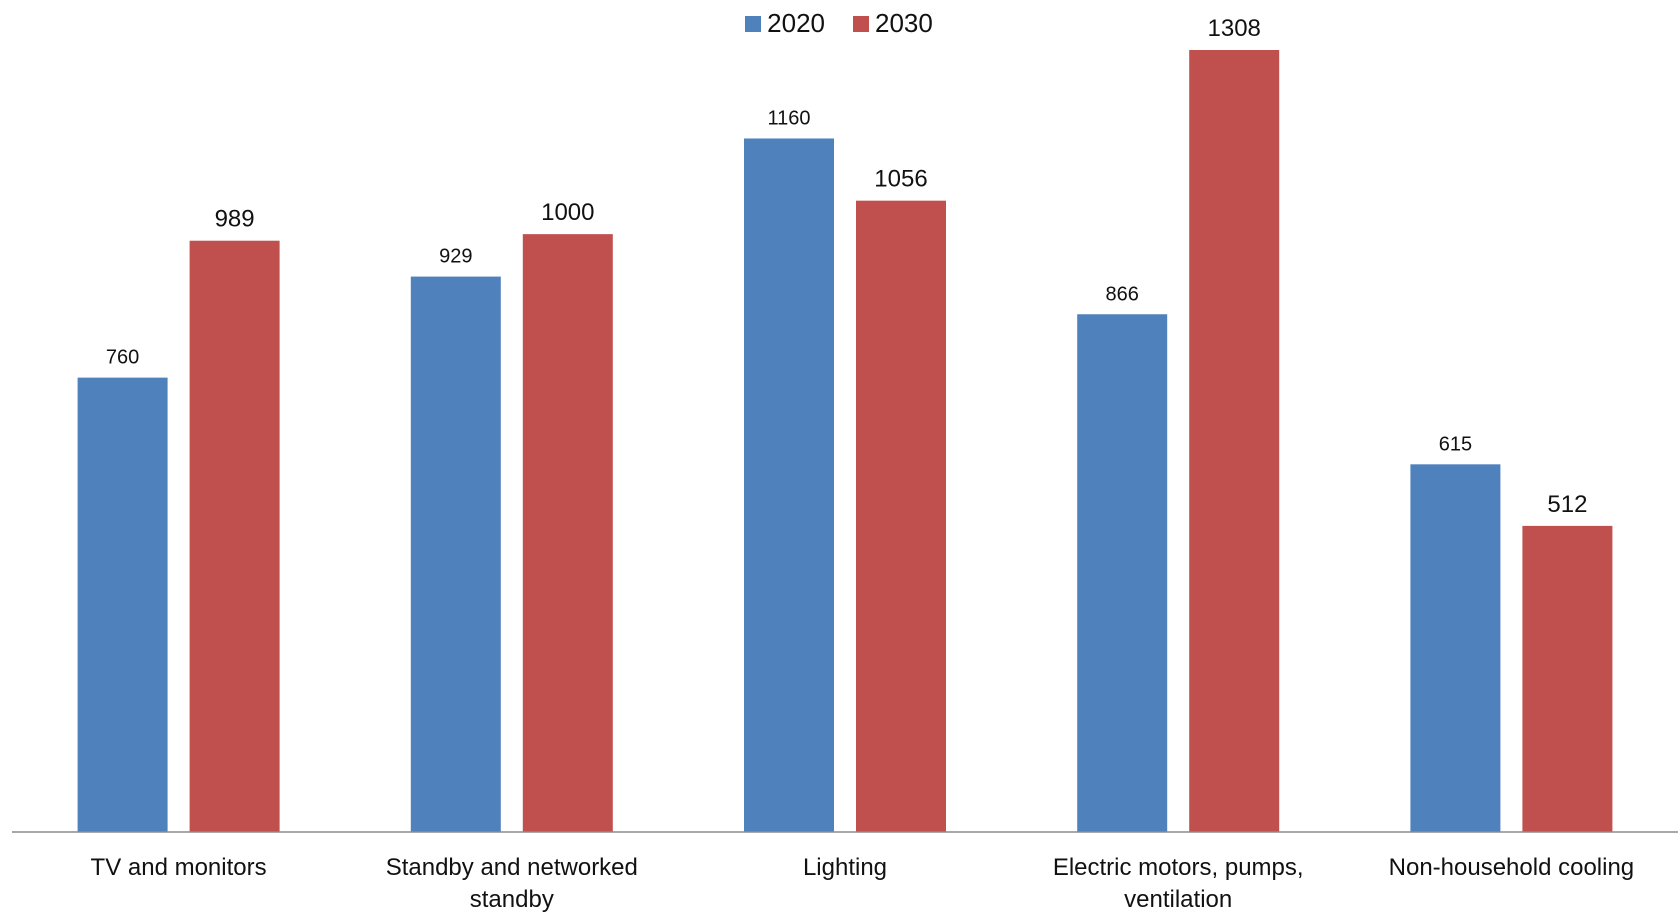 This screenshot has width=1678, height=914. Describe the element at coordinates (1234, 441) in the screenshot. I see `bar-electric-motors-pumps-ventilation-2030` at that location.